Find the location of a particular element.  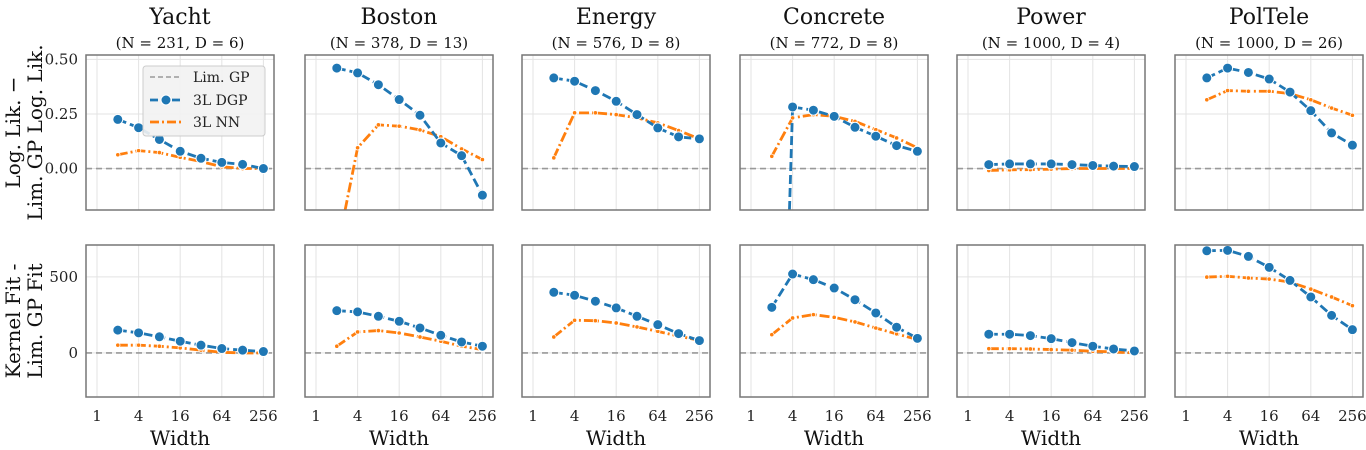

panel-title: PolTele is located at coordinates (1269, 17).